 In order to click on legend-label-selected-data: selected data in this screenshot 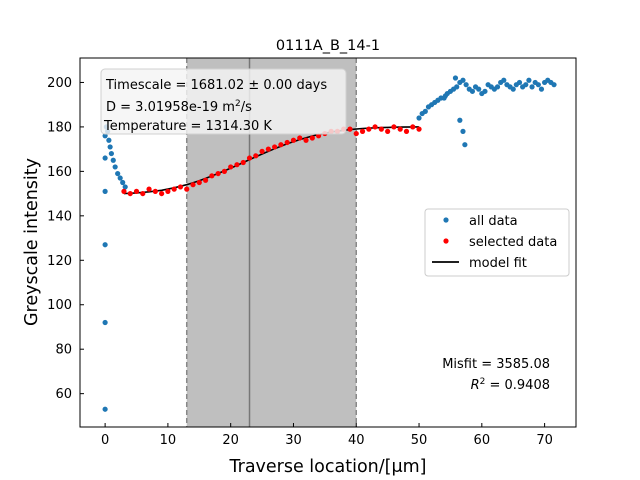, I will do `click(513, 242)`.